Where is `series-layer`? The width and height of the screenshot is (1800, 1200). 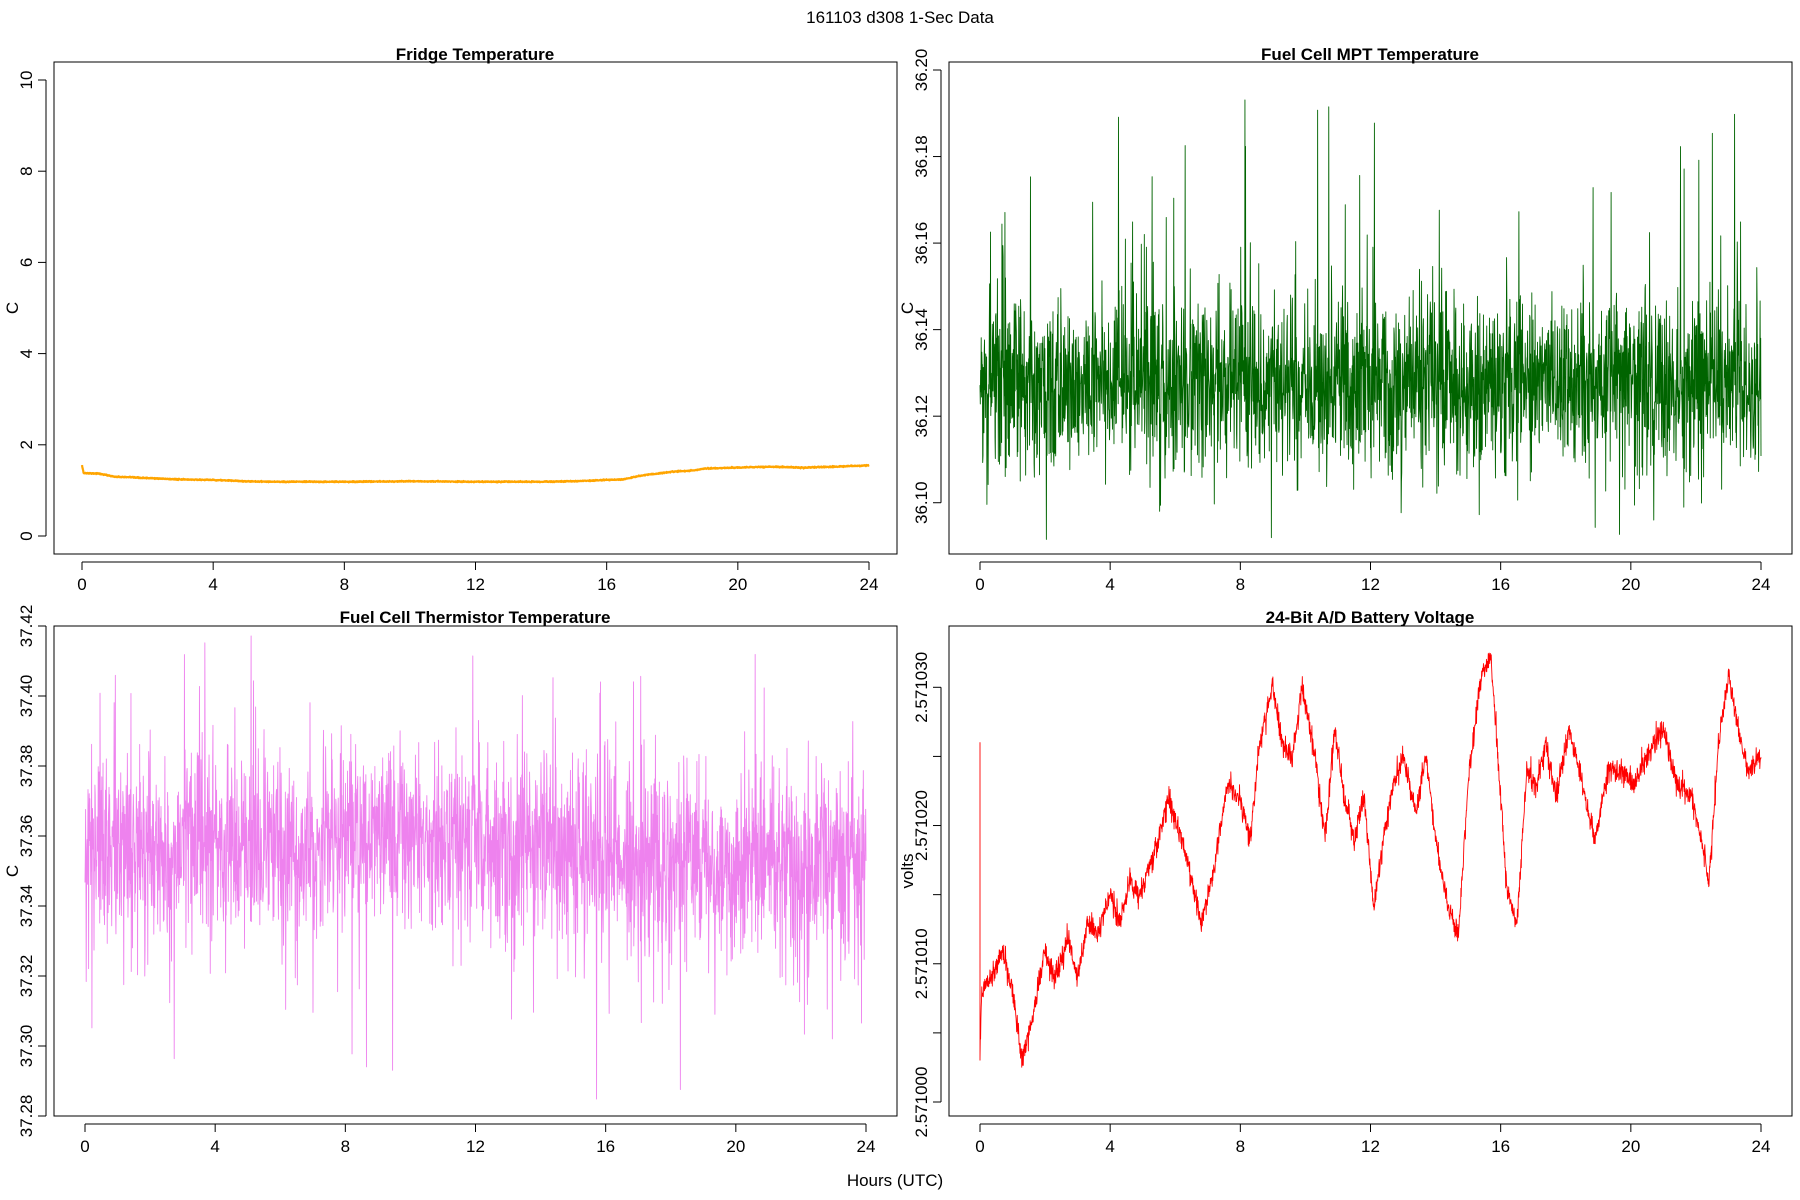 series-layer is located at coordinates (475, 473).